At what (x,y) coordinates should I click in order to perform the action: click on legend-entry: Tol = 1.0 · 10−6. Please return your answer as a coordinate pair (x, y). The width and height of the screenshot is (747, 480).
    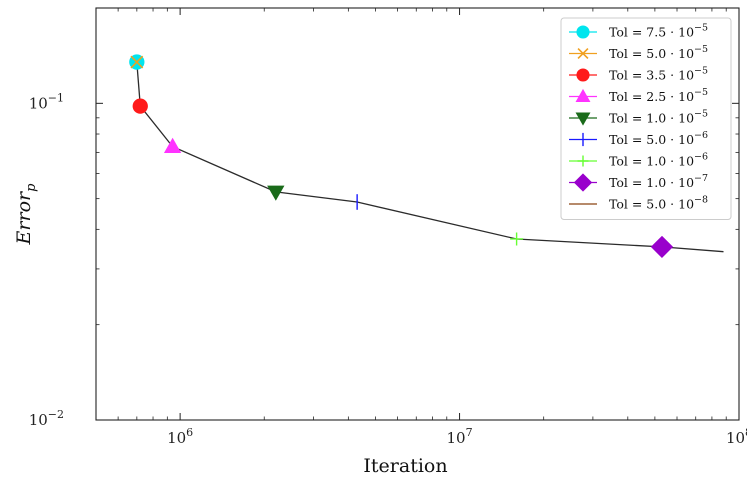
    Looking at the image, I should click on (638, 160).